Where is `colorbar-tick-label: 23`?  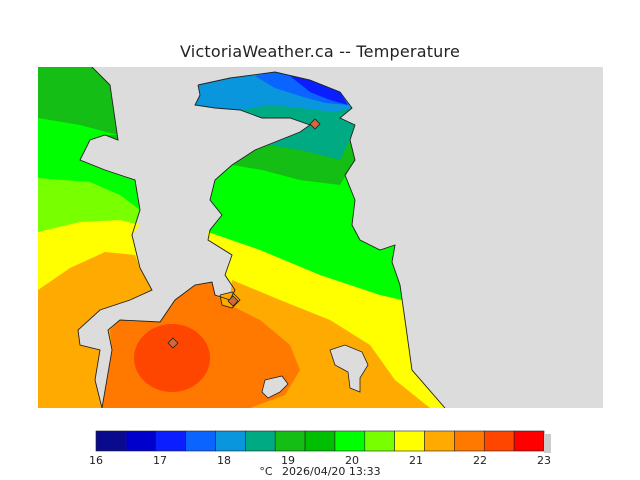
colorbar-tick-label: 23 is located at coordinates (544, 460).